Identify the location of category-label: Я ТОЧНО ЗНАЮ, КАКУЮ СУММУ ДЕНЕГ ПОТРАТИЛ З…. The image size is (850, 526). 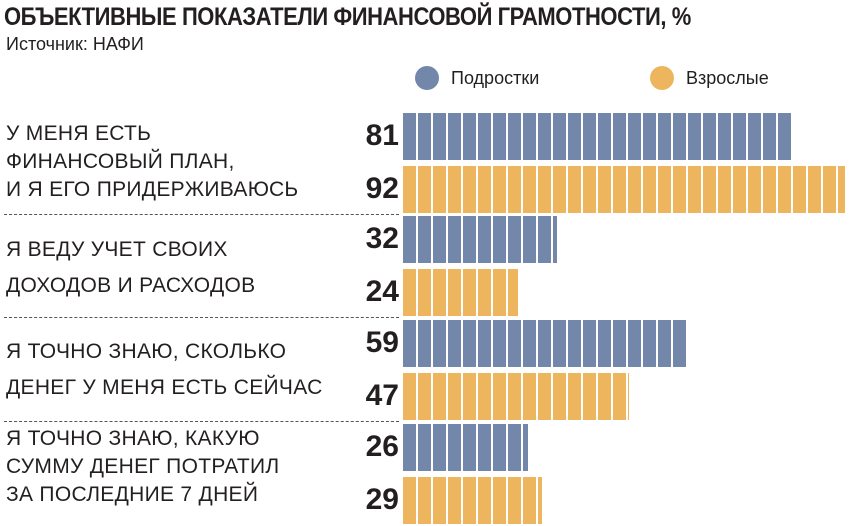
(143, 466).